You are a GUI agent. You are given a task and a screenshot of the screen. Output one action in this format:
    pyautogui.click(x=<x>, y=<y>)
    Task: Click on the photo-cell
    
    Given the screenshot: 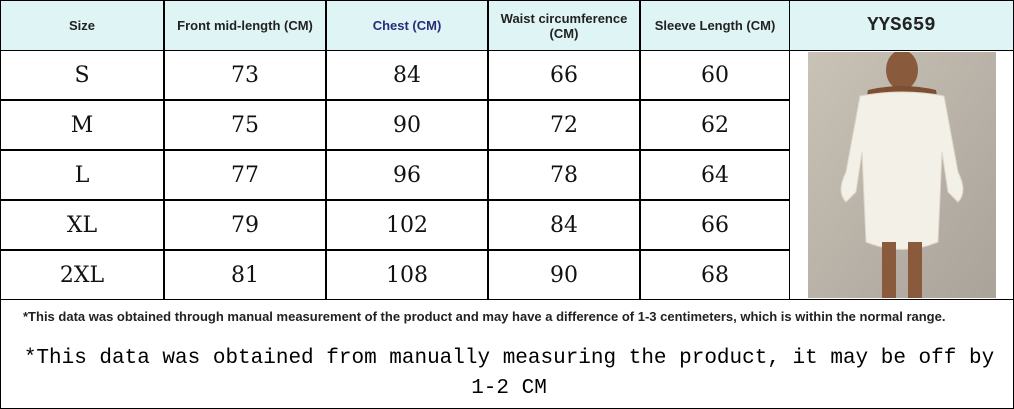 What is the action you would take?
    pyautogui.click(x=901, y=175)
    